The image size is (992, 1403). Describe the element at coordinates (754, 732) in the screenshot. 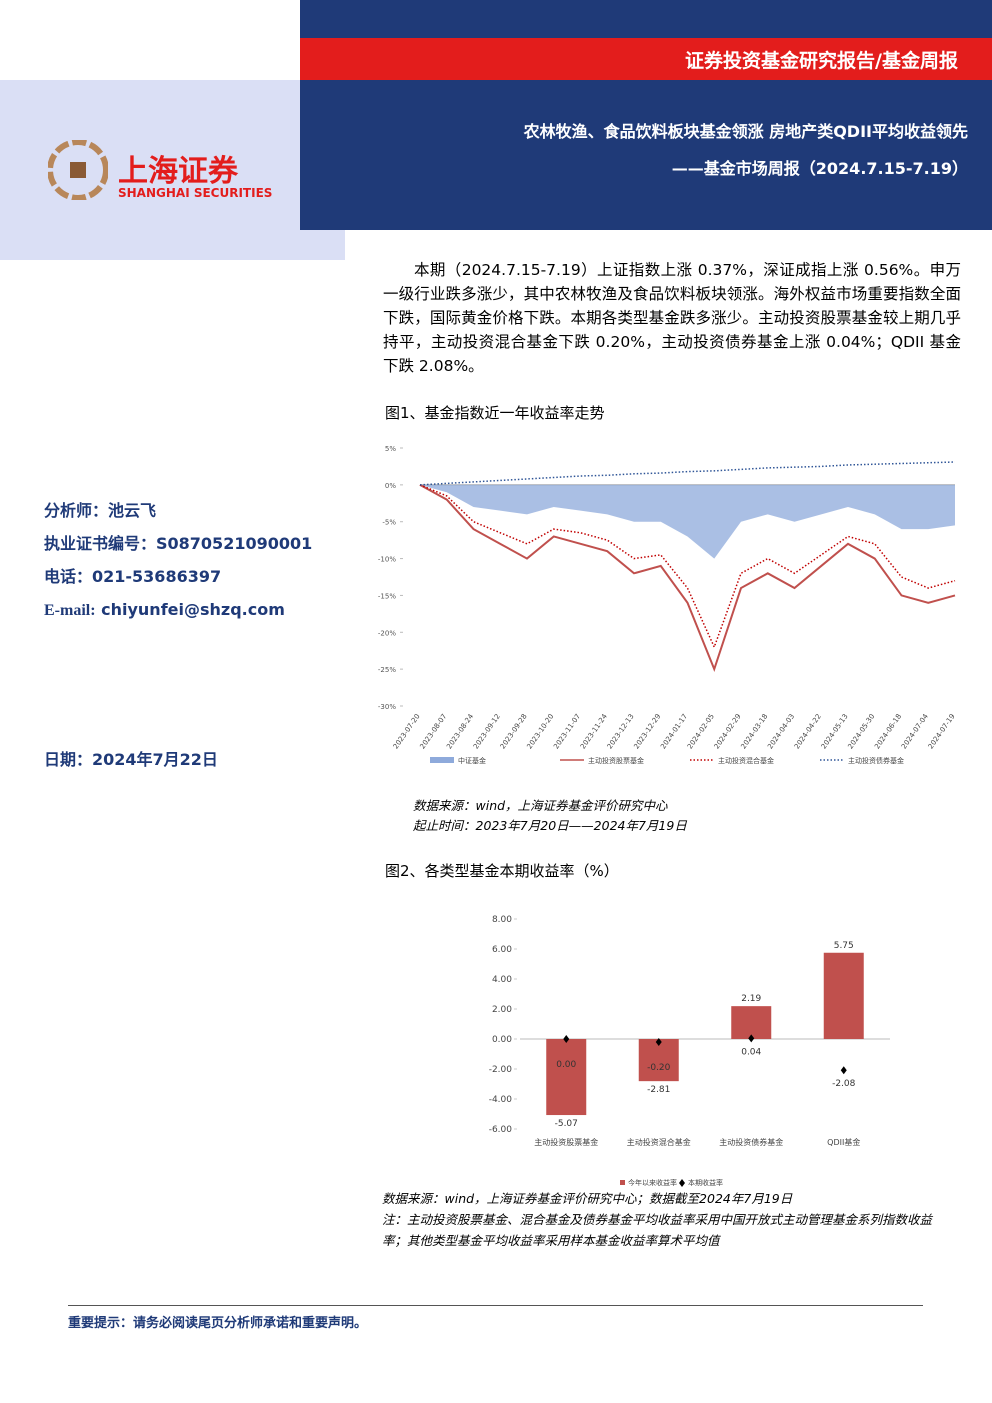

I see `x-tick-label: 2024-03-18` at that location.